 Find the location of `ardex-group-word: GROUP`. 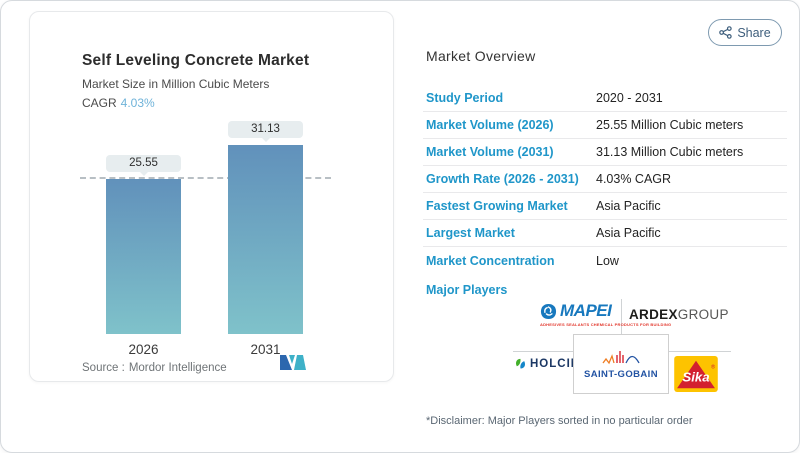

ardex-group-word: GROUP is located at coordinates (703, 314).